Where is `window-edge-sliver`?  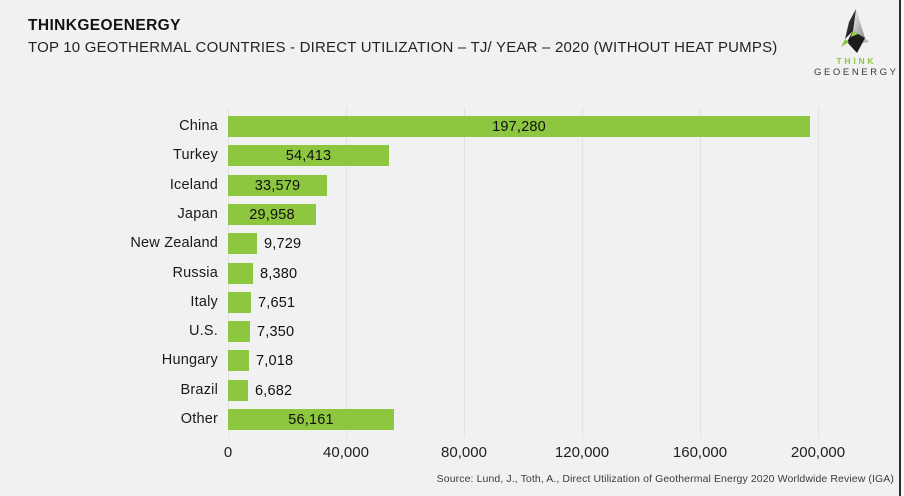 window-edge-sliver is located at coordinates (902, 248).